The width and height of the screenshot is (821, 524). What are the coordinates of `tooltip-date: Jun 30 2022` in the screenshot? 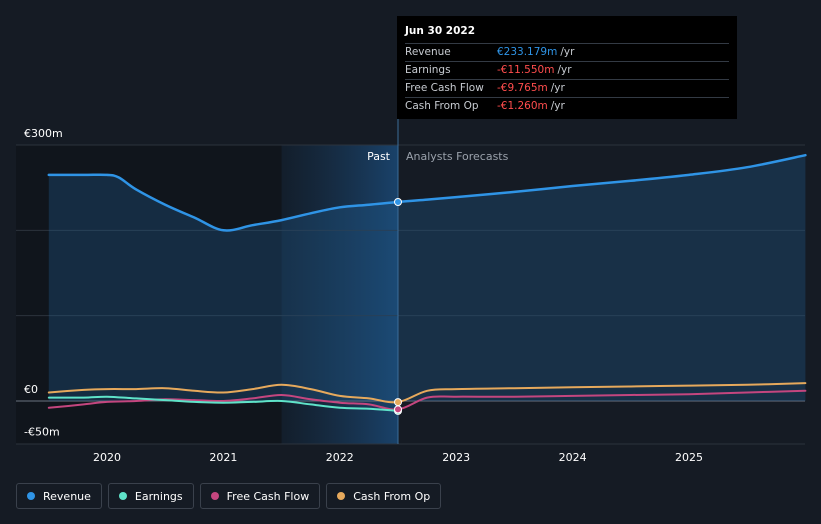 It's located at (440, 31).